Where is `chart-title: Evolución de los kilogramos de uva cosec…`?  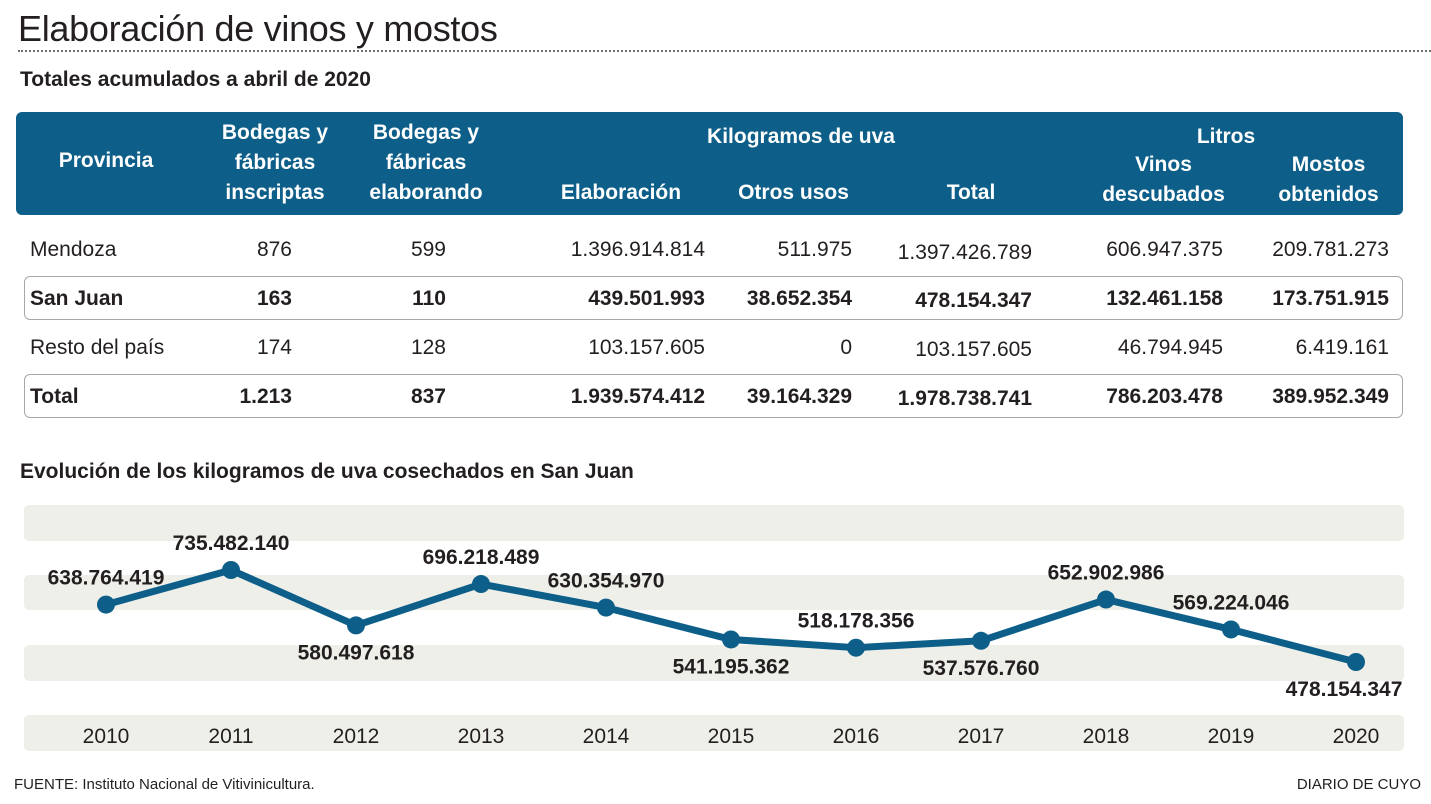 chart-title: Evolución de los kilogramos de uva cosec… is located at coordinates (327, 471).